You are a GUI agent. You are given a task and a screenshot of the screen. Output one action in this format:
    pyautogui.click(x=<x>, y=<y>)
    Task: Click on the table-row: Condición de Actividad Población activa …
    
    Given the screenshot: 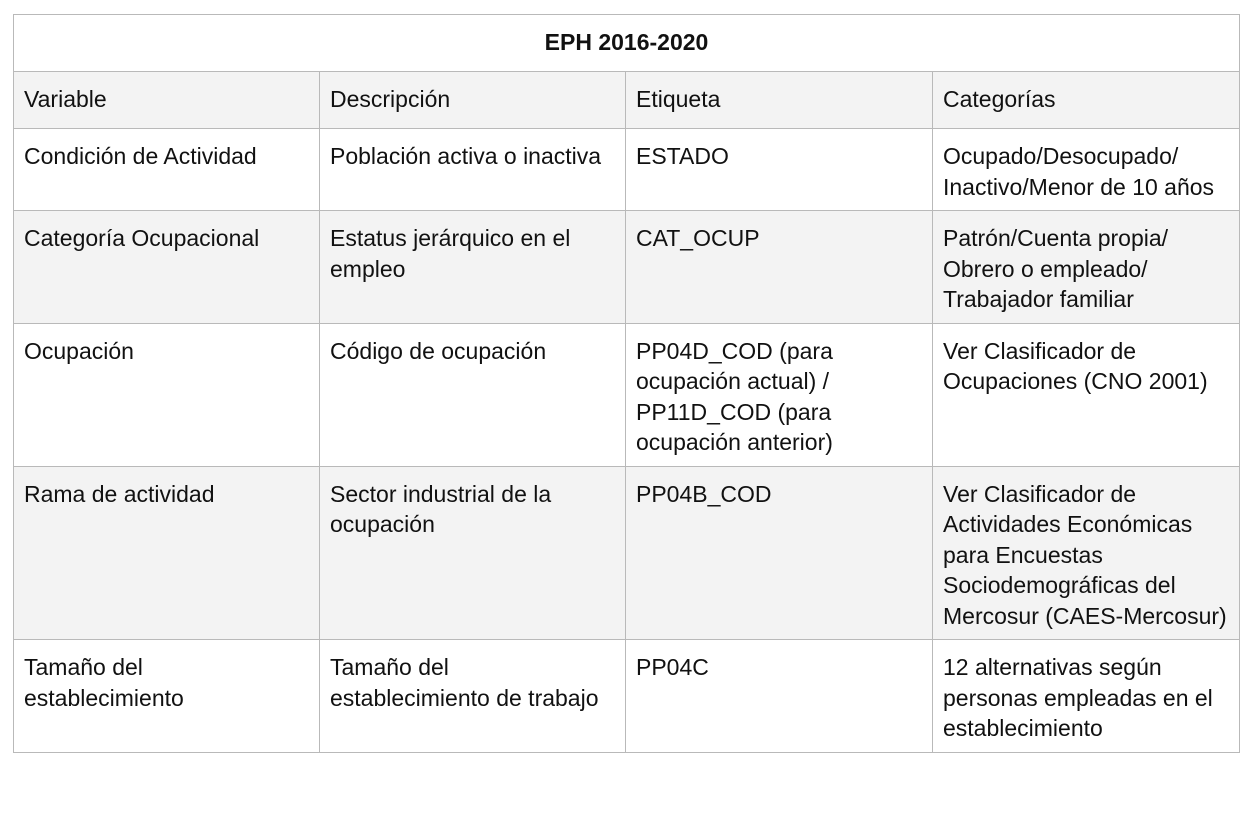 What is the action you would take?
    pyautogui.click(x=626, y=169)
    